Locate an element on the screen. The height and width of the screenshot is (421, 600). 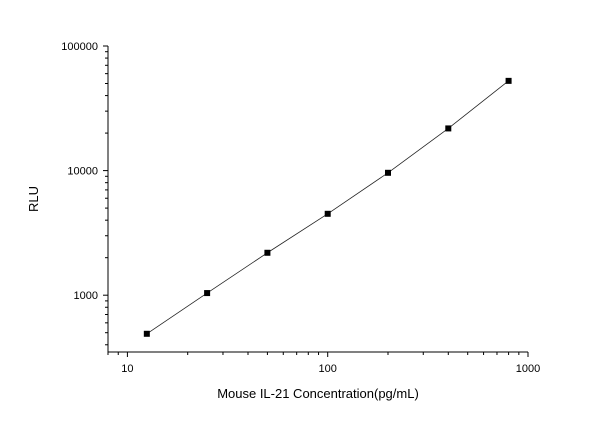
x-axis-ticks: 10 100 1000 is located at coordinates (323, 363).